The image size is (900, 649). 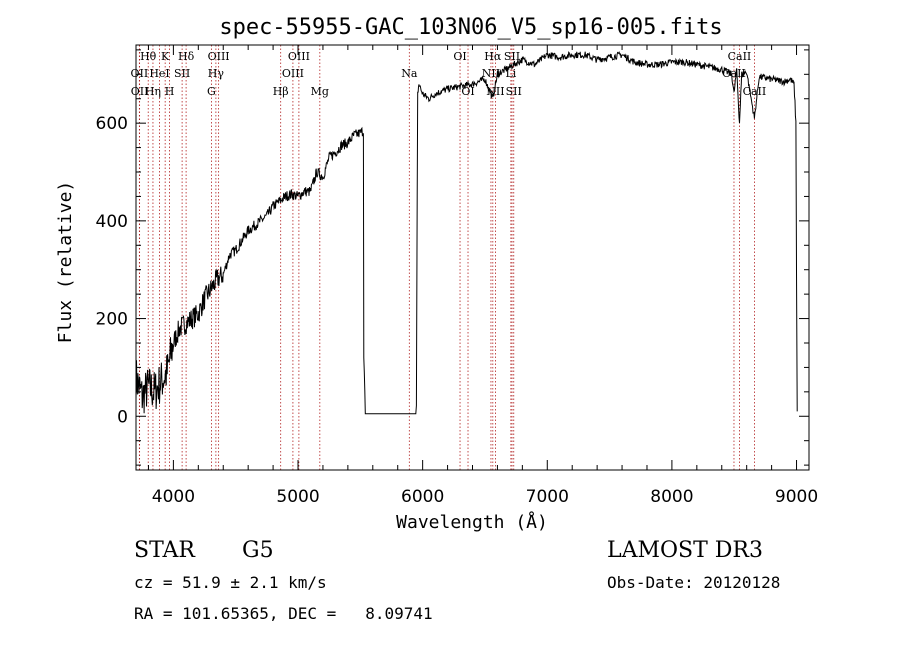 What do you see at coordinates (547, 497) in the screenshot?
I see `x-tick-label: 7000` at bounding box center [547, 497].